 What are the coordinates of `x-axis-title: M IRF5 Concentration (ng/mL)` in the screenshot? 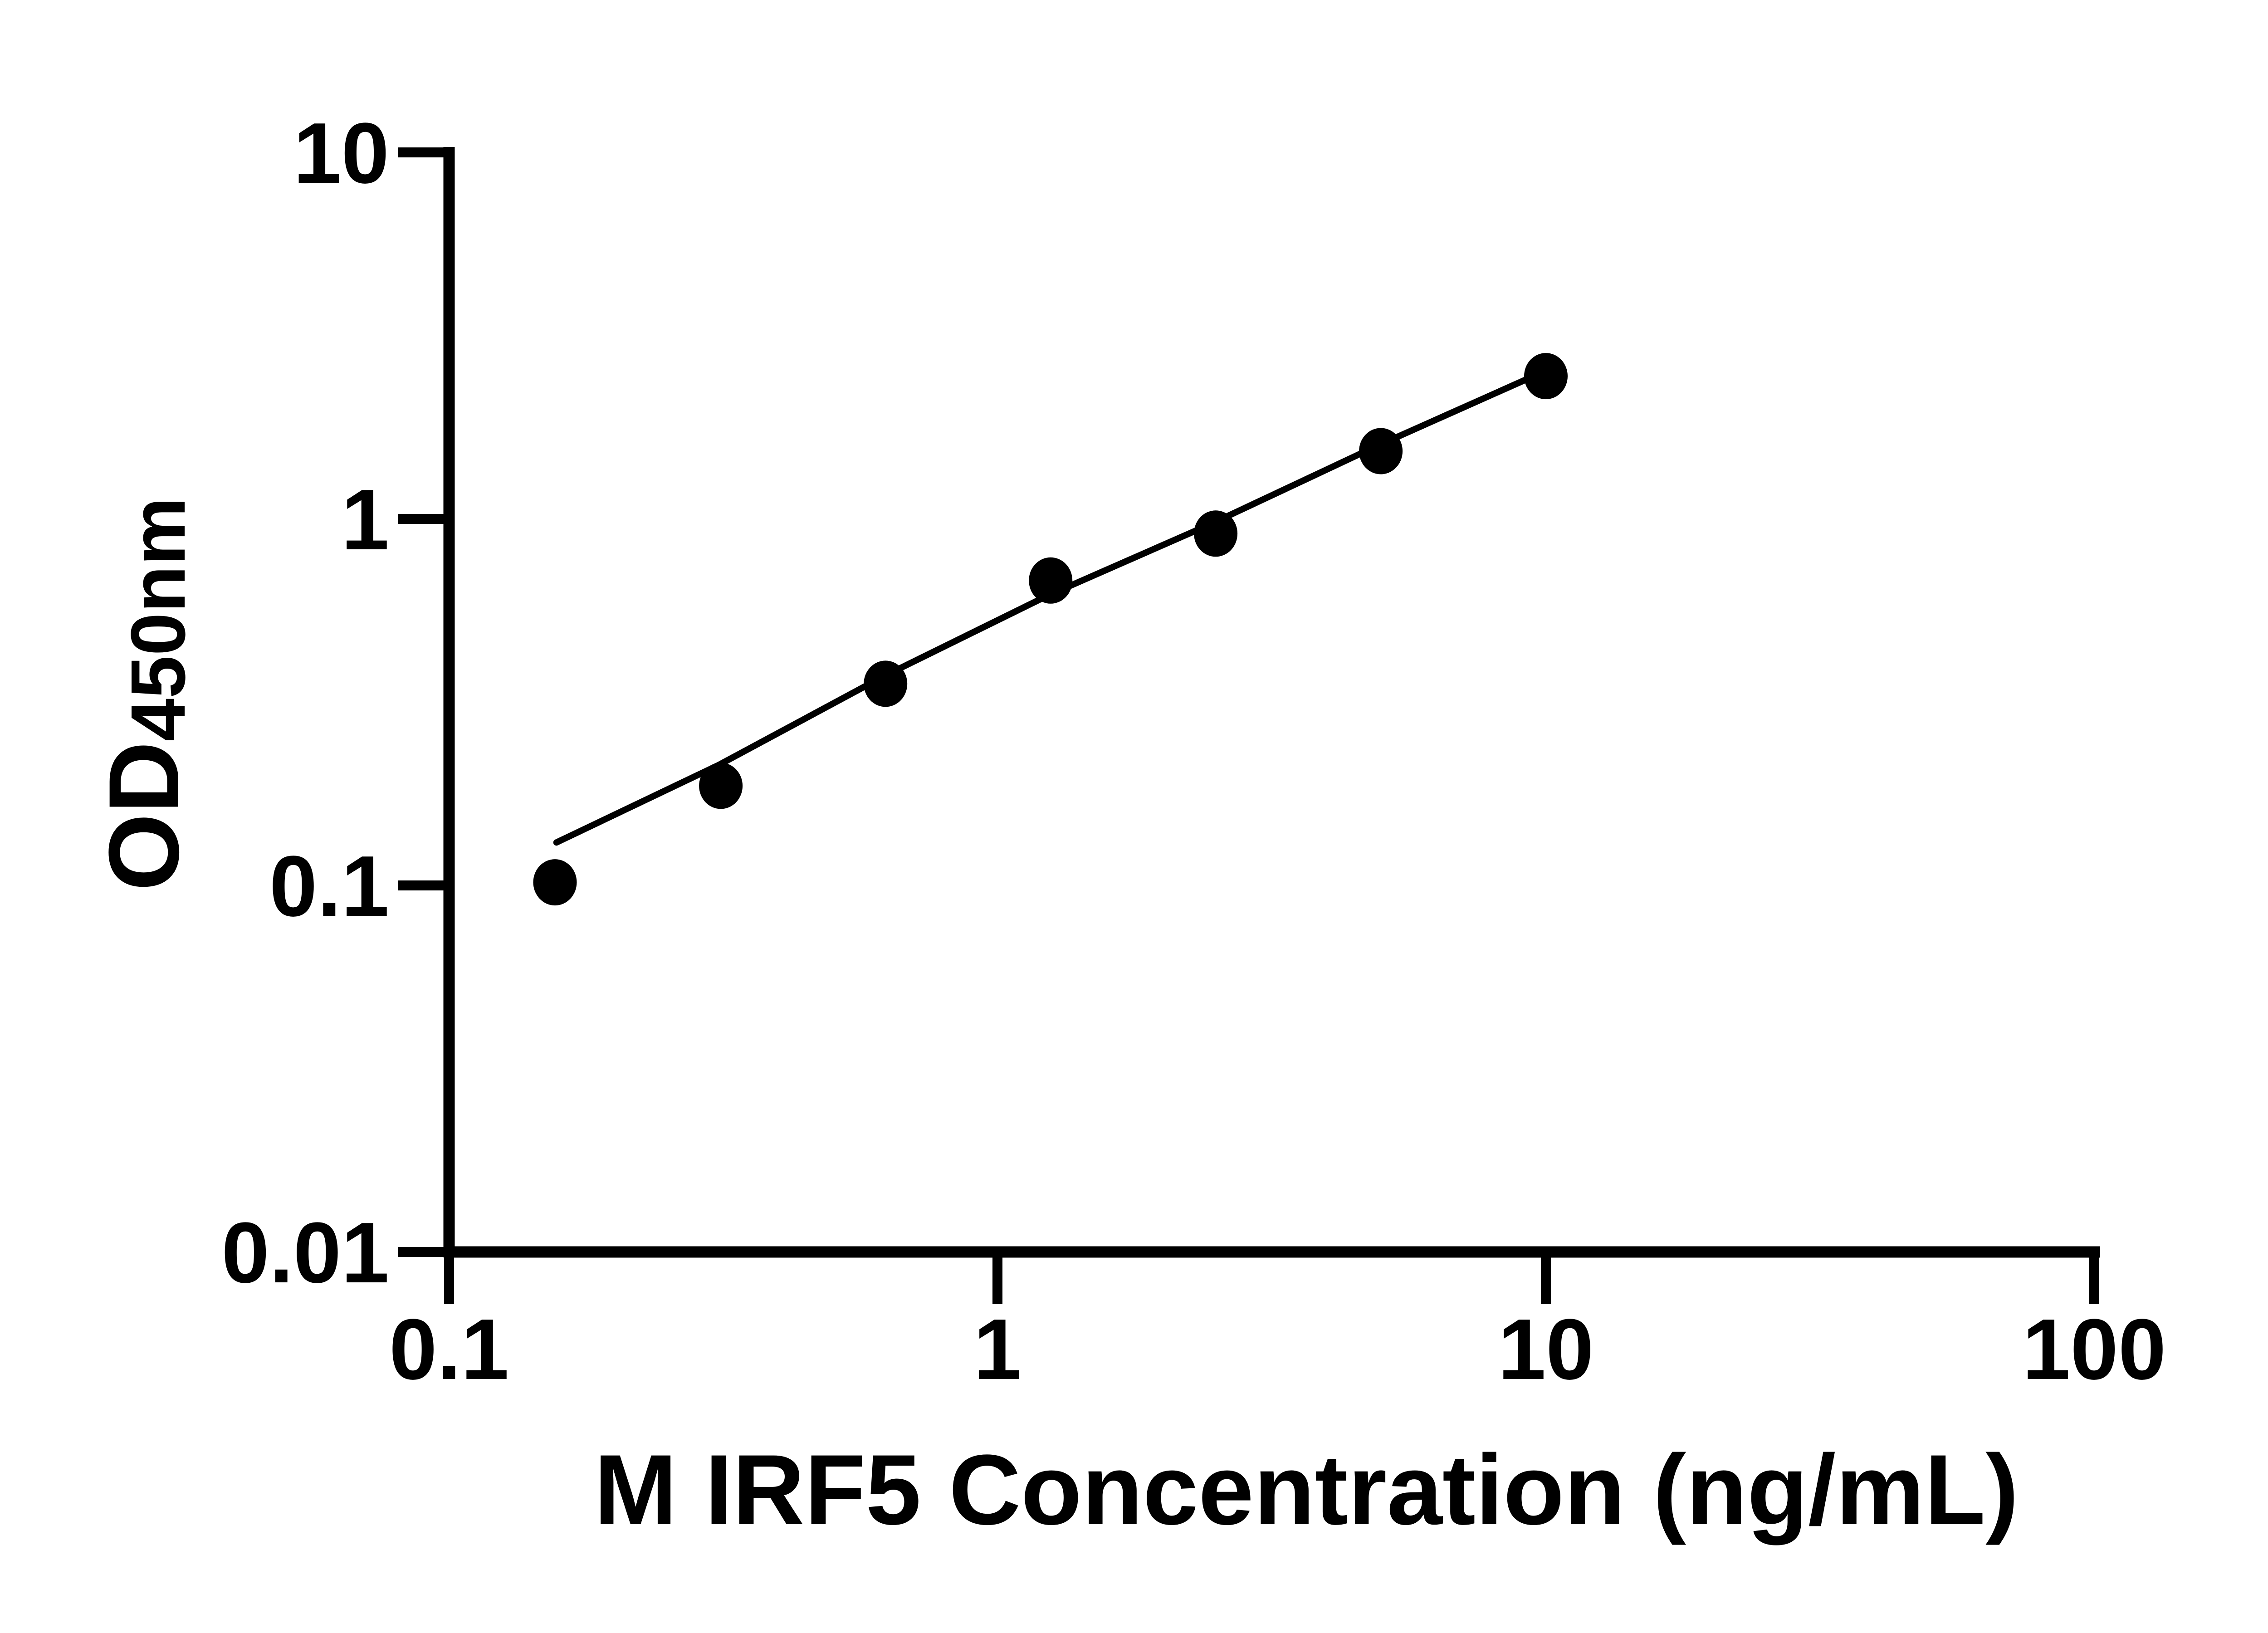 It's located at (1307, 1489).